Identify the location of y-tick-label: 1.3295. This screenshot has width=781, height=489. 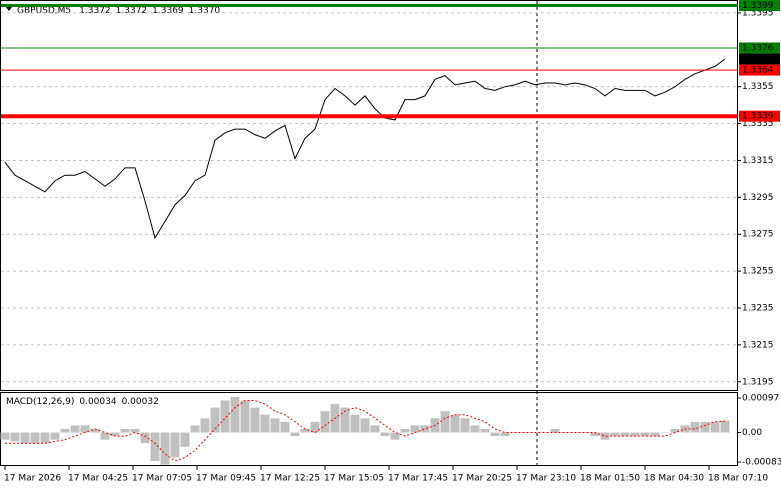
(758, 198).